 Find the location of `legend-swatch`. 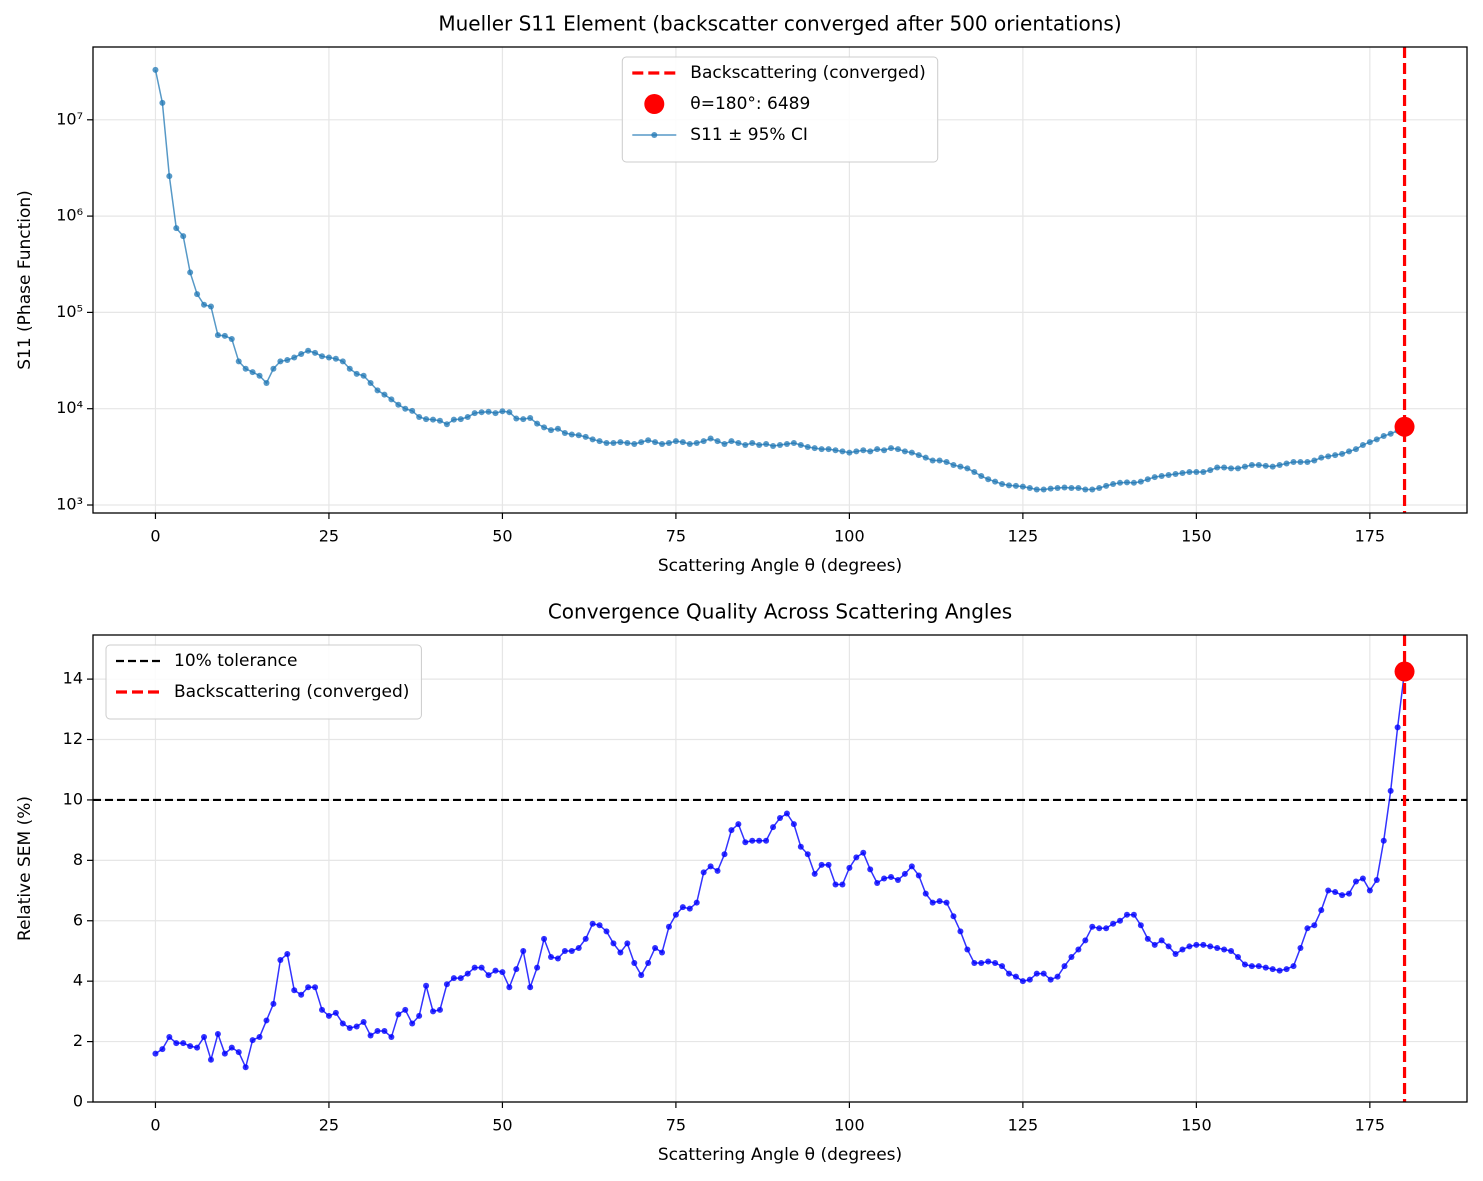

legend-swatch is located at coordinates (654, 104).